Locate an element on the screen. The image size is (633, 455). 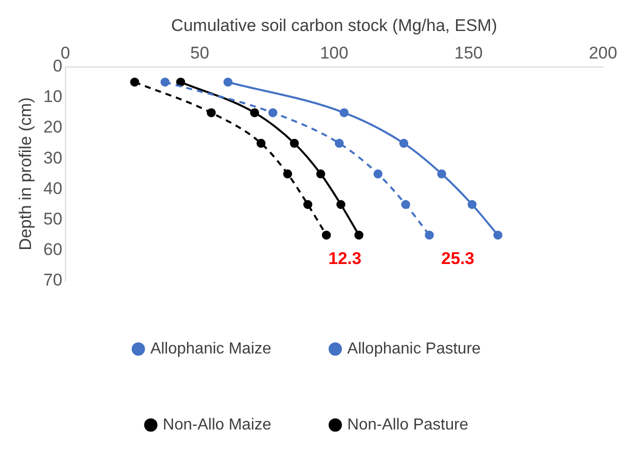
y-tick-label: 20 is located at coordinates (52, 127).